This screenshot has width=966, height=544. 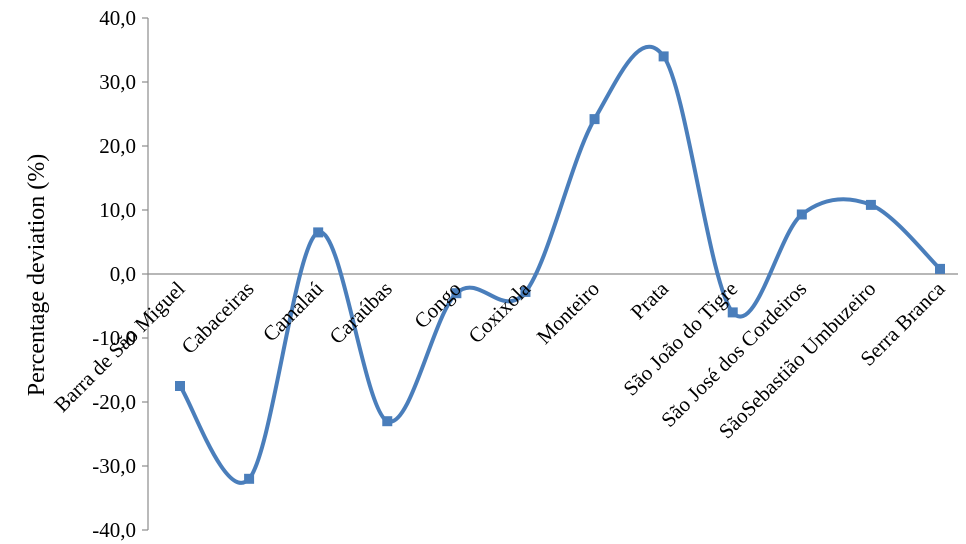 What do you see at coordinates (117, 210) in the screenshot?
I see `y-tick-label: 10,0` at bounding box center [117, 210].